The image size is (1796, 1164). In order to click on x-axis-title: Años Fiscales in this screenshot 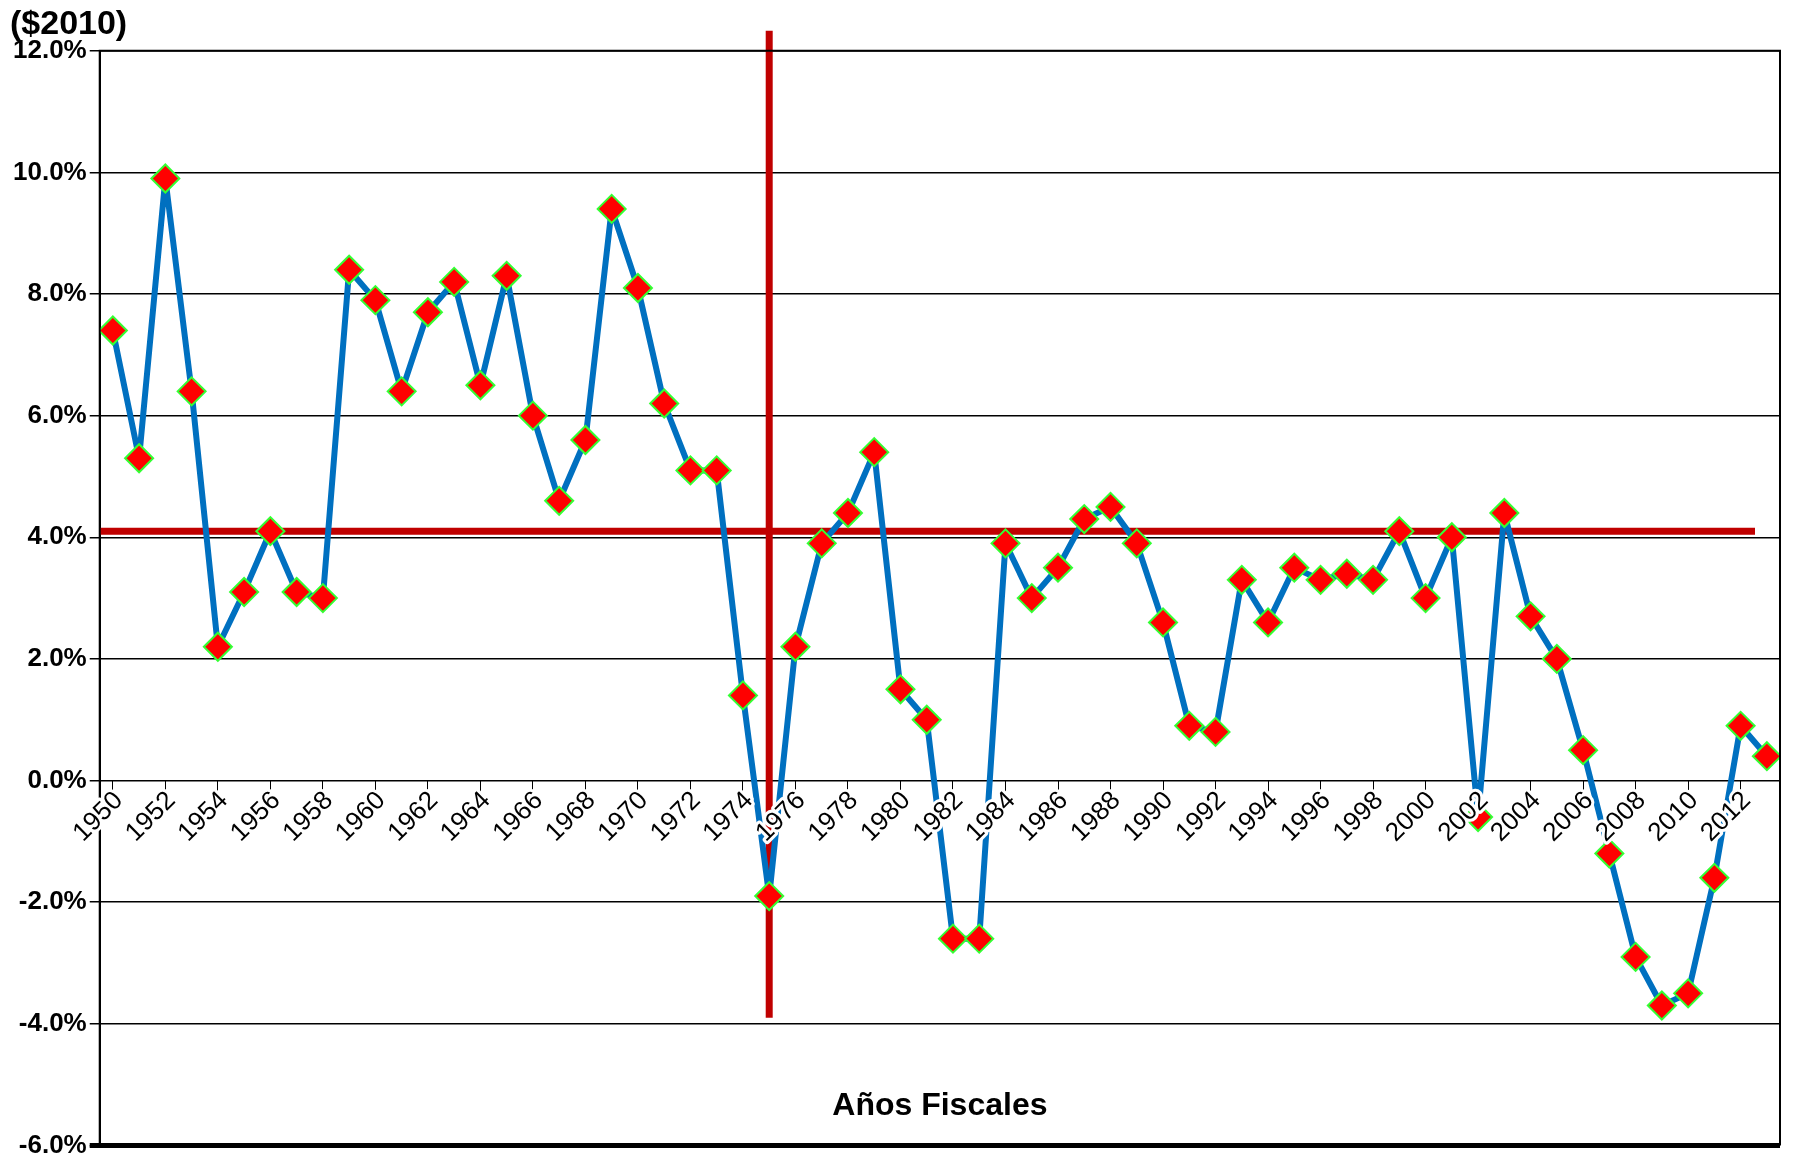, I will do `click(940, 1104)`.